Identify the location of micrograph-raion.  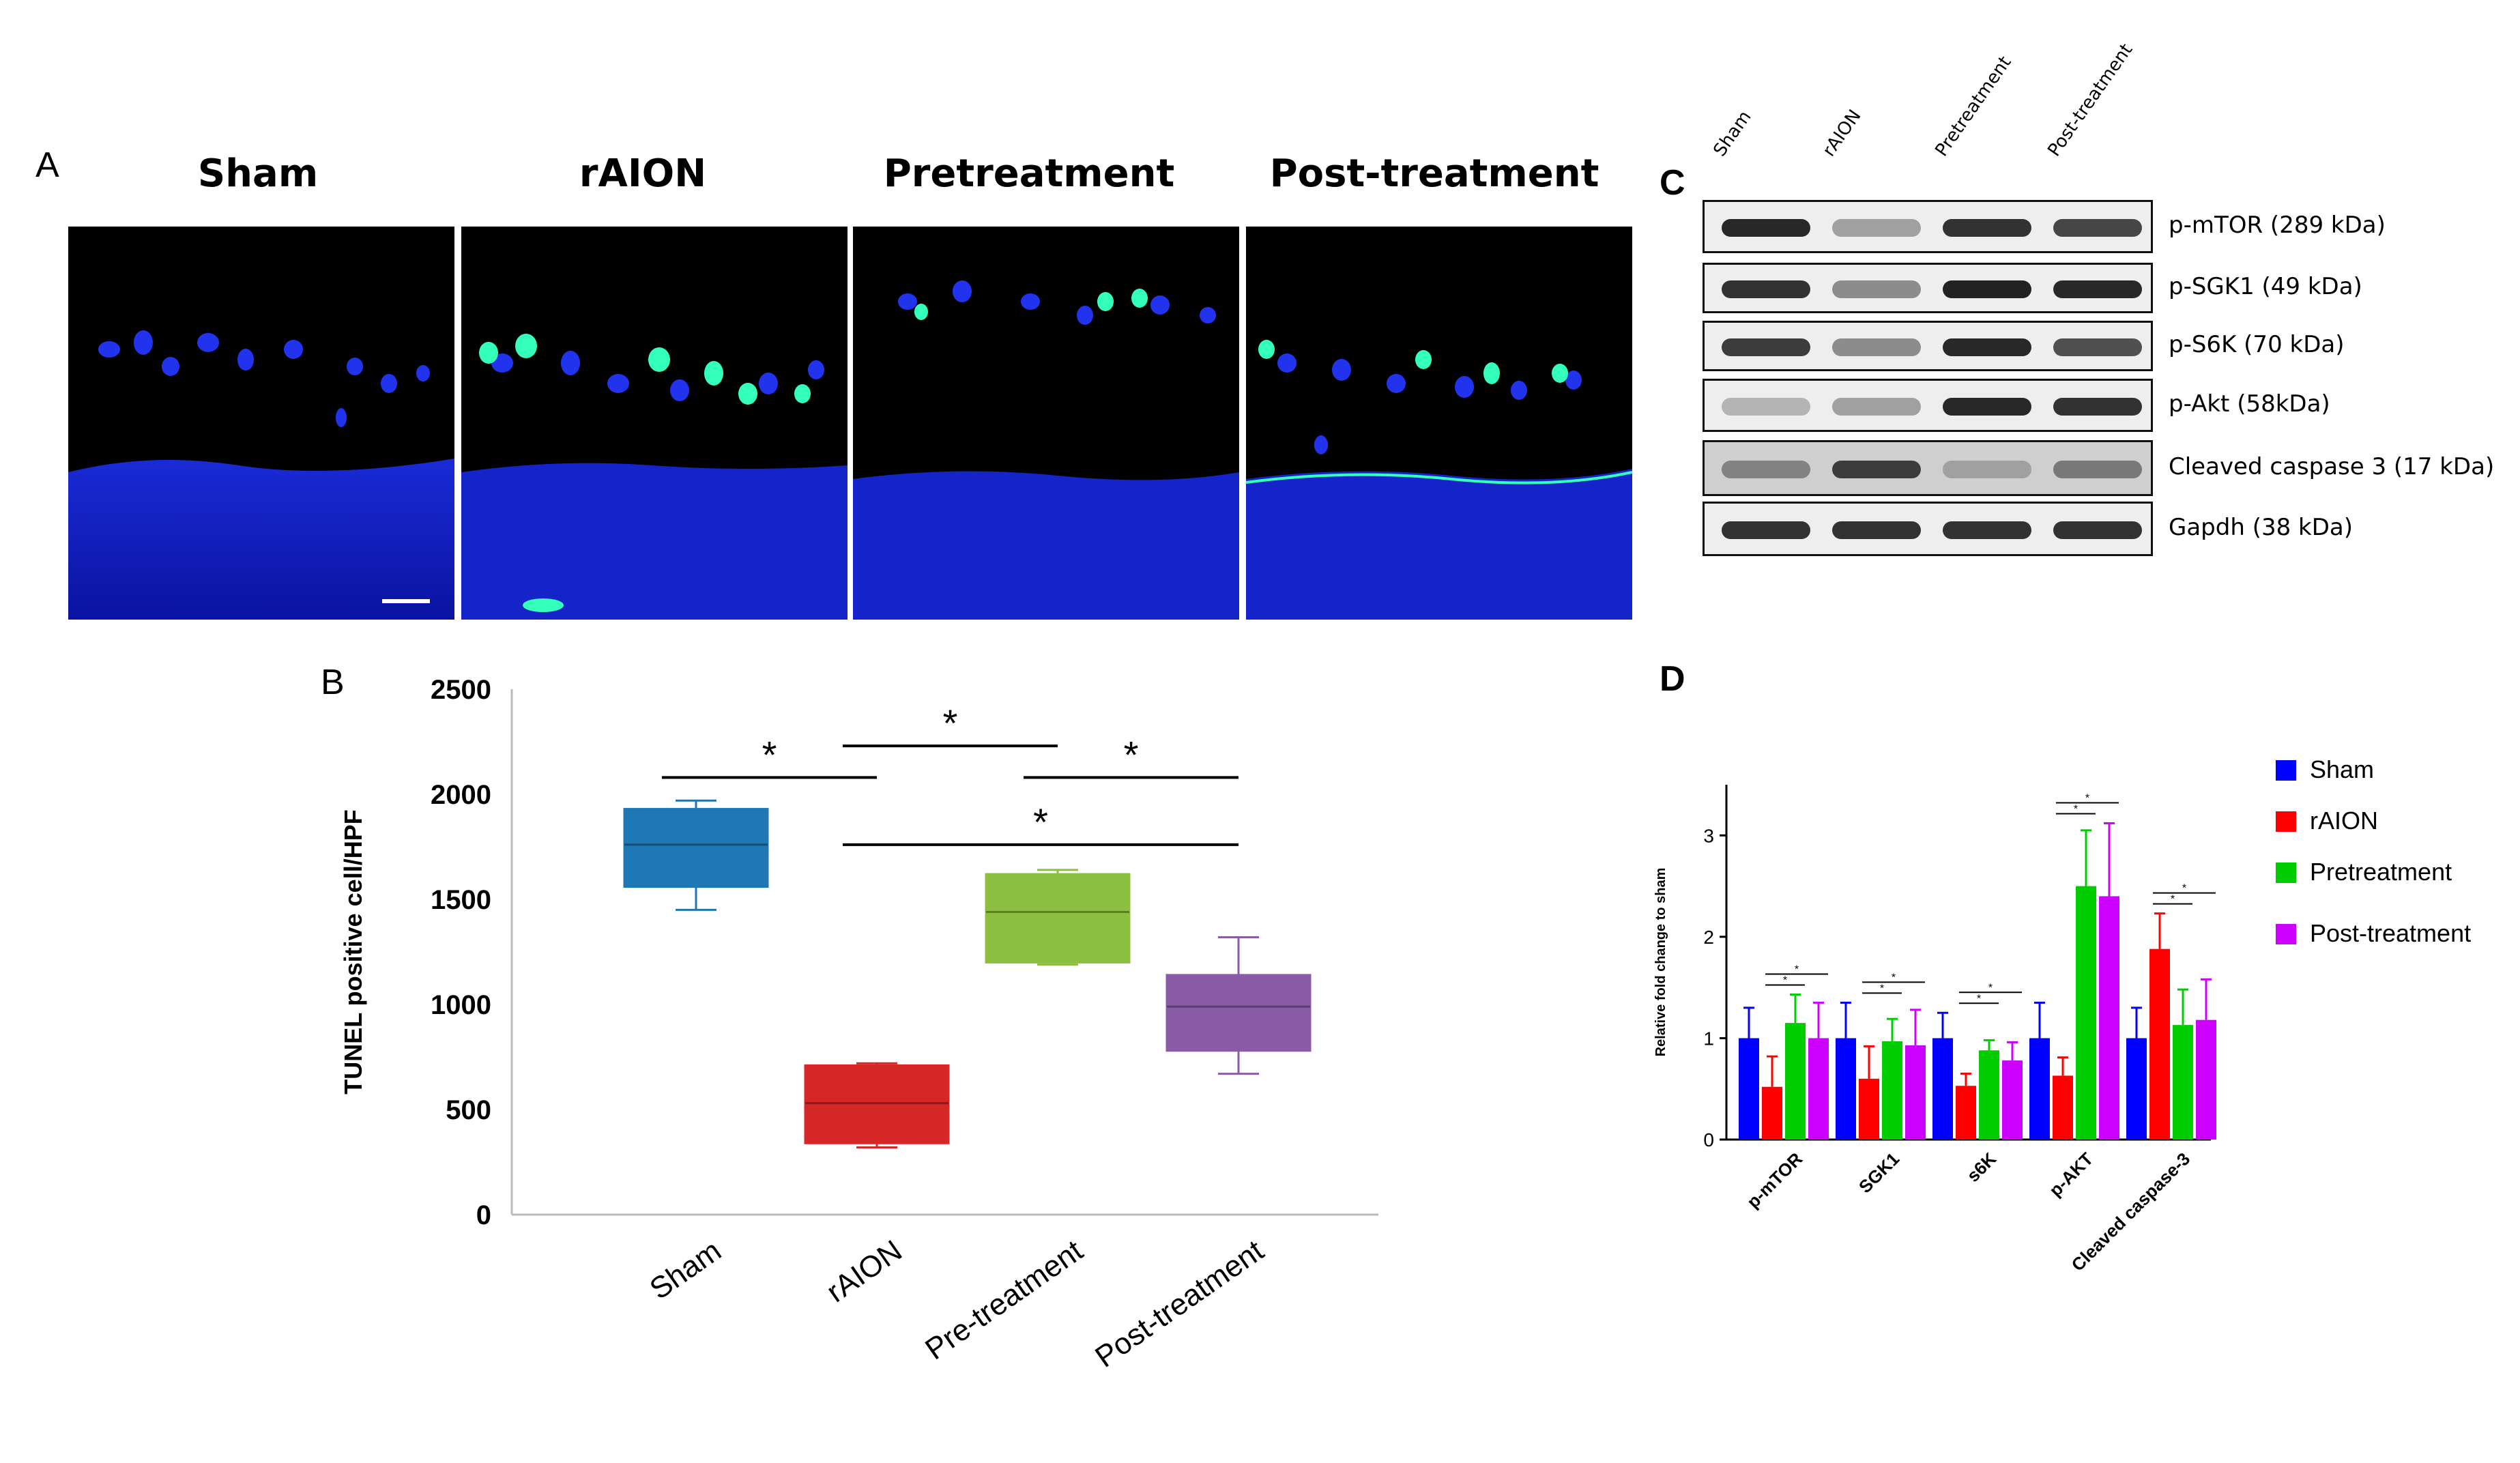
(654, 423).